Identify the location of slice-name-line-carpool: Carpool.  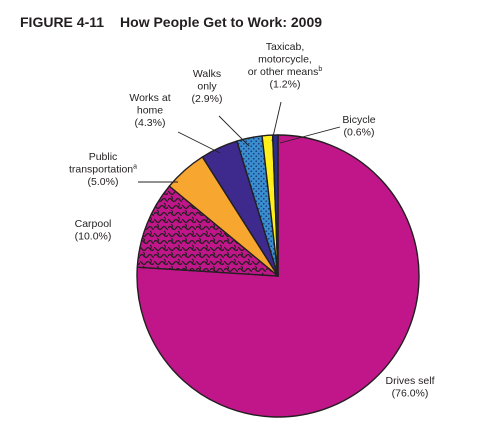
(93, 224).